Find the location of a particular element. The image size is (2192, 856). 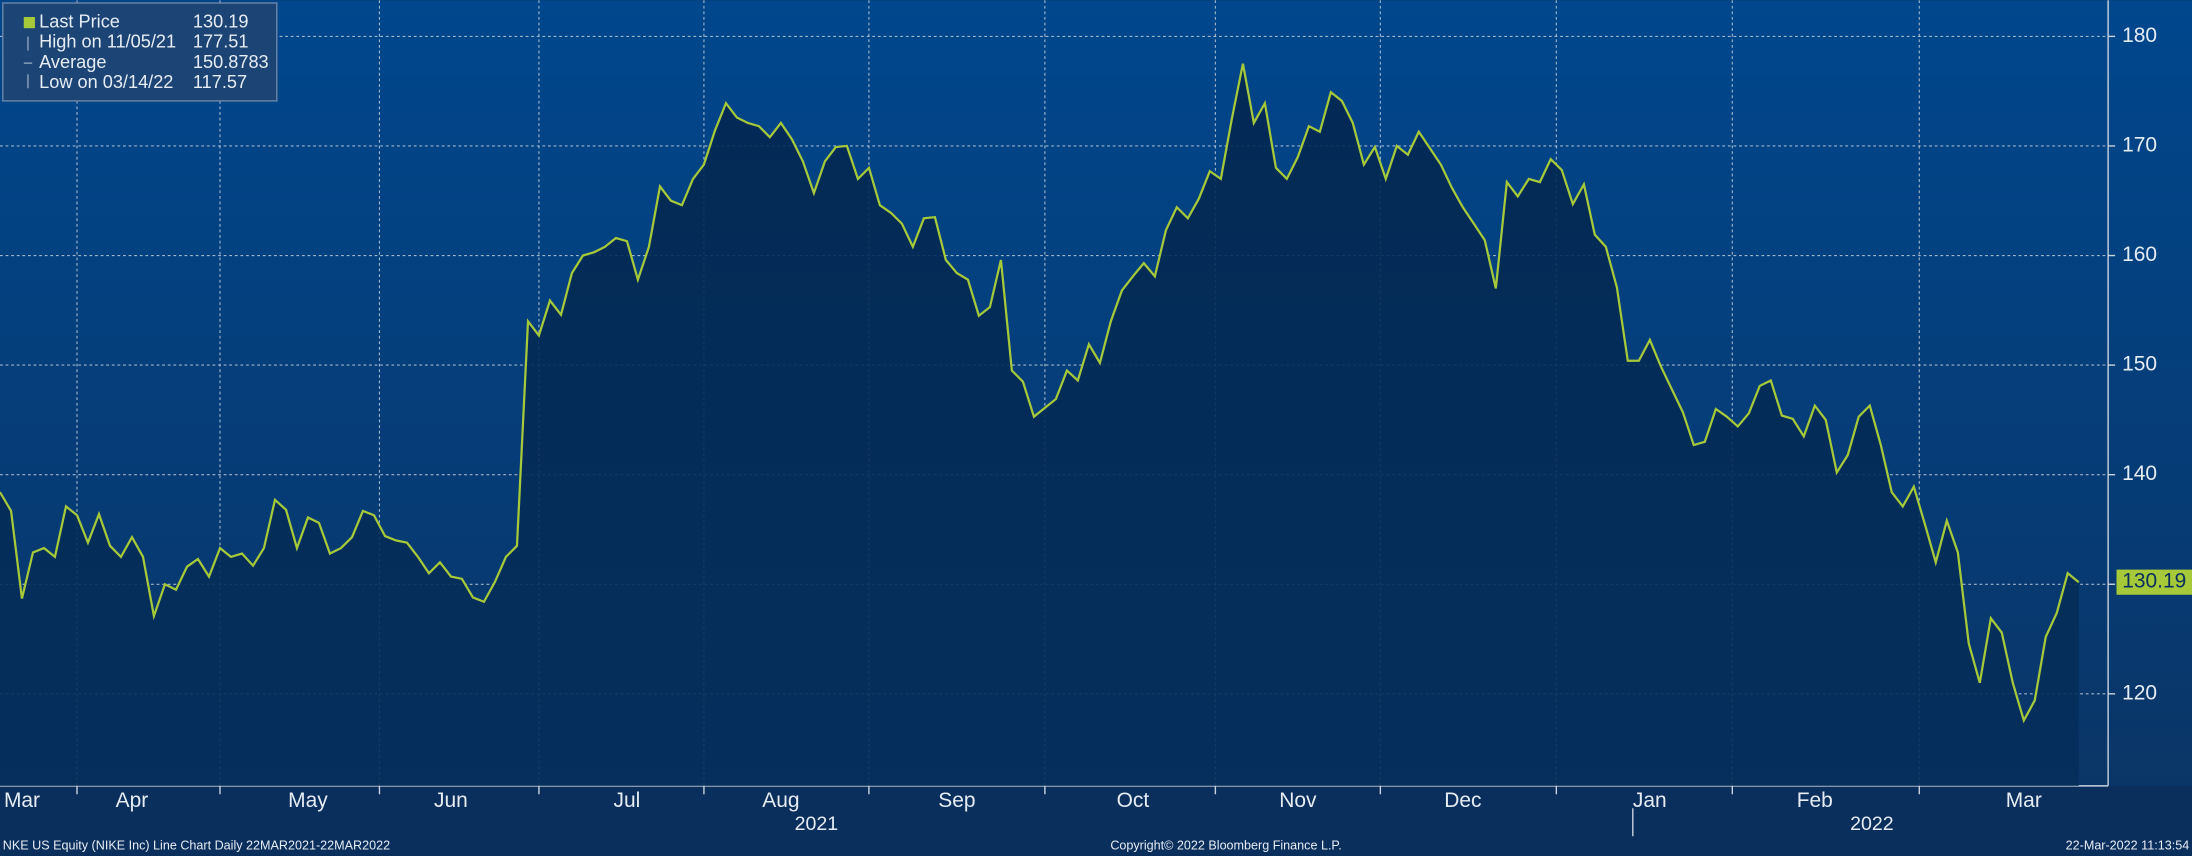

x-tick-label: Apr is located at coordinates (132, 800).